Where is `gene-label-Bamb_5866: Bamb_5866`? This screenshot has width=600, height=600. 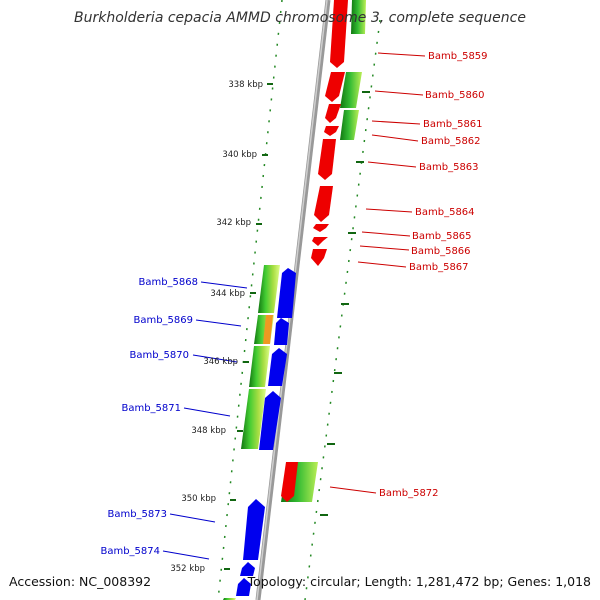
gene-label-Bamb_5866: Bamb_5866 is located at coordinates (441, 251).